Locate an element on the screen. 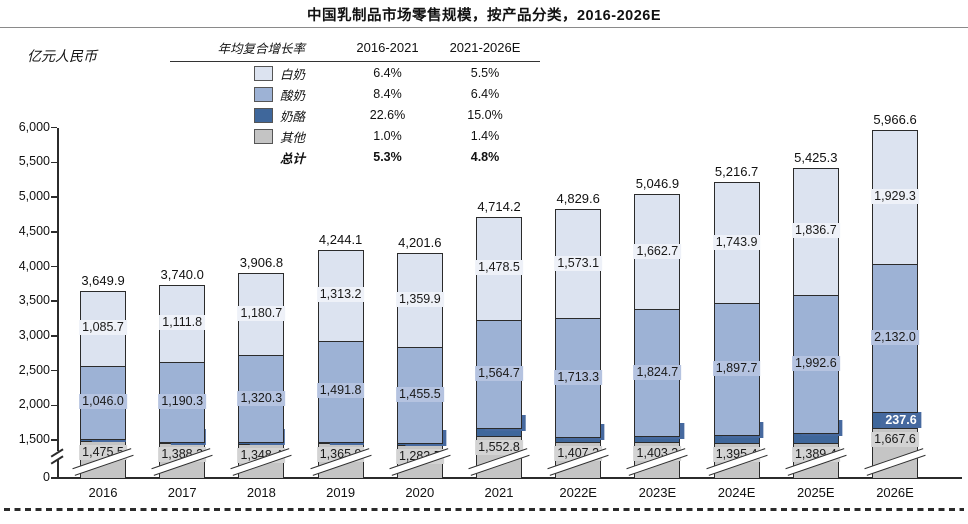 This screenshot has width=968, height=524. cagr-total-2021-2026: 4.8% is located at coordinates (485, 157).